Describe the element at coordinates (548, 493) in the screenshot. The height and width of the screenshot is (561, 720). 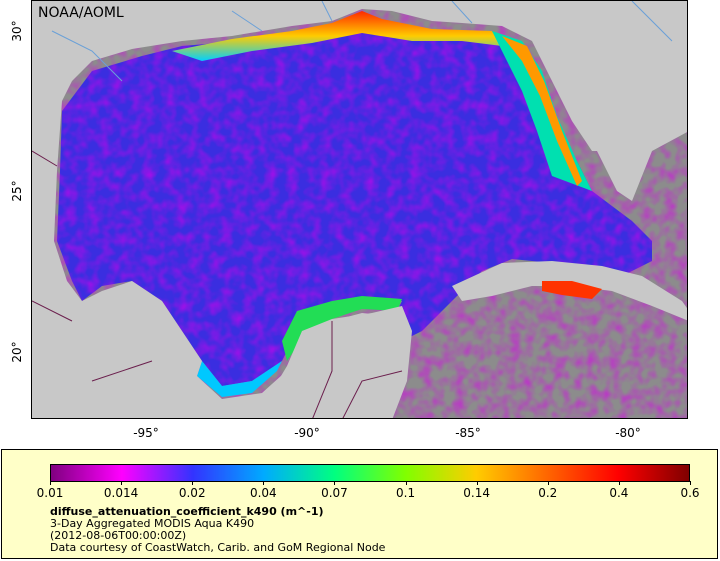
I see `colorbar-tick-label: 0.2` at that location.